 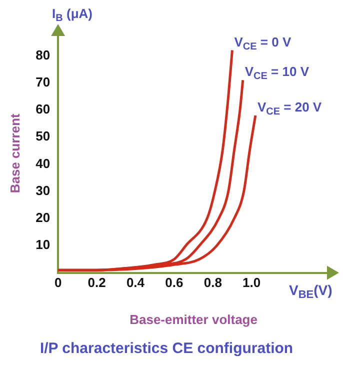 I want to click on x-tick-label: 0.4, so click(x=136, y=282).